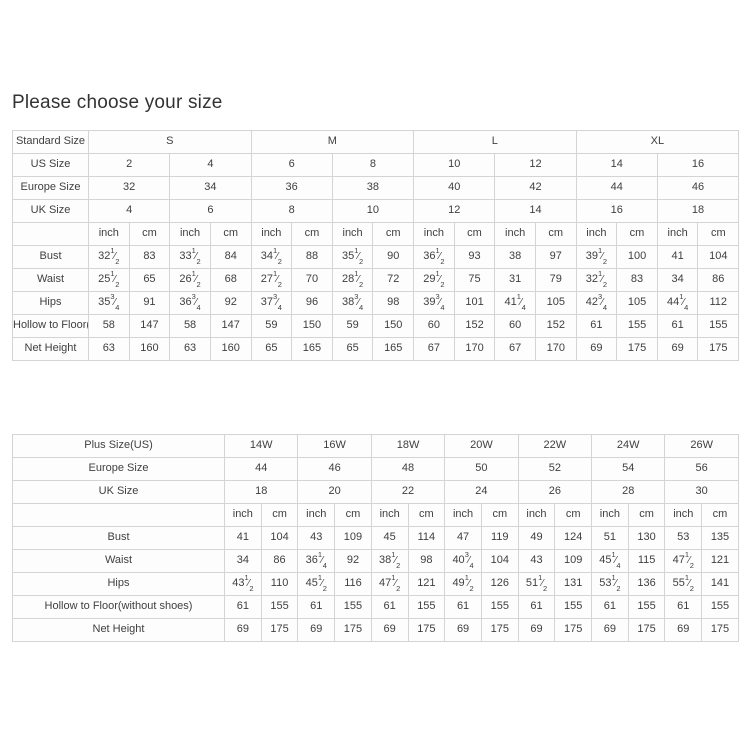  Describe the element at coordinates (698, 211) in the screenshot. I see `uk-size-value: 18` at that location.